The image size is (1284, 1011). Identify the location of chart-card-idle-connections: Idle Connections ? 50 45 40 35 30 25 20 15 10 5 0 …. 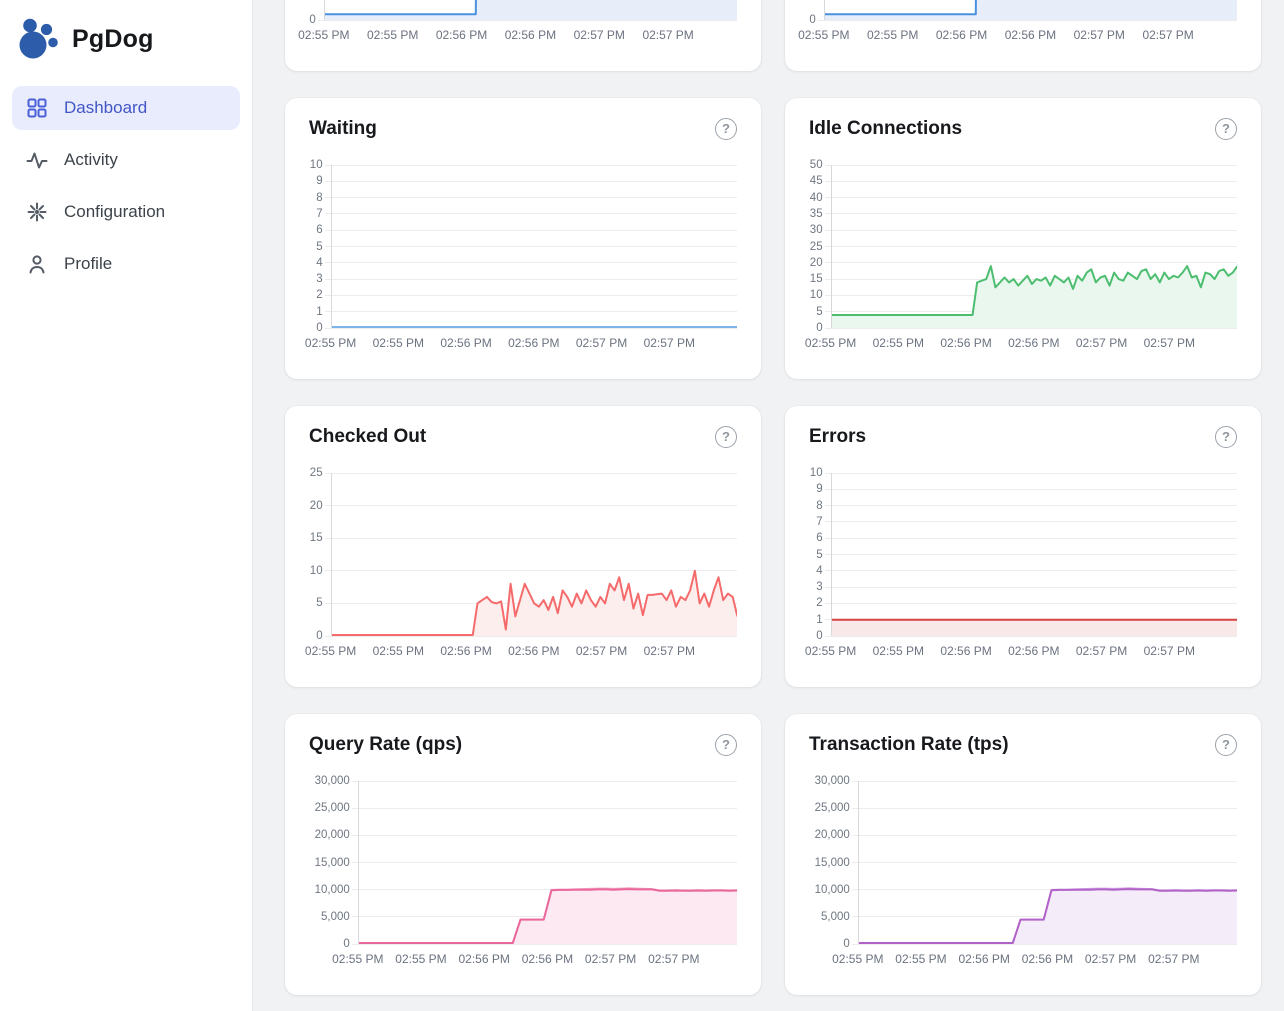
(1023, 238).